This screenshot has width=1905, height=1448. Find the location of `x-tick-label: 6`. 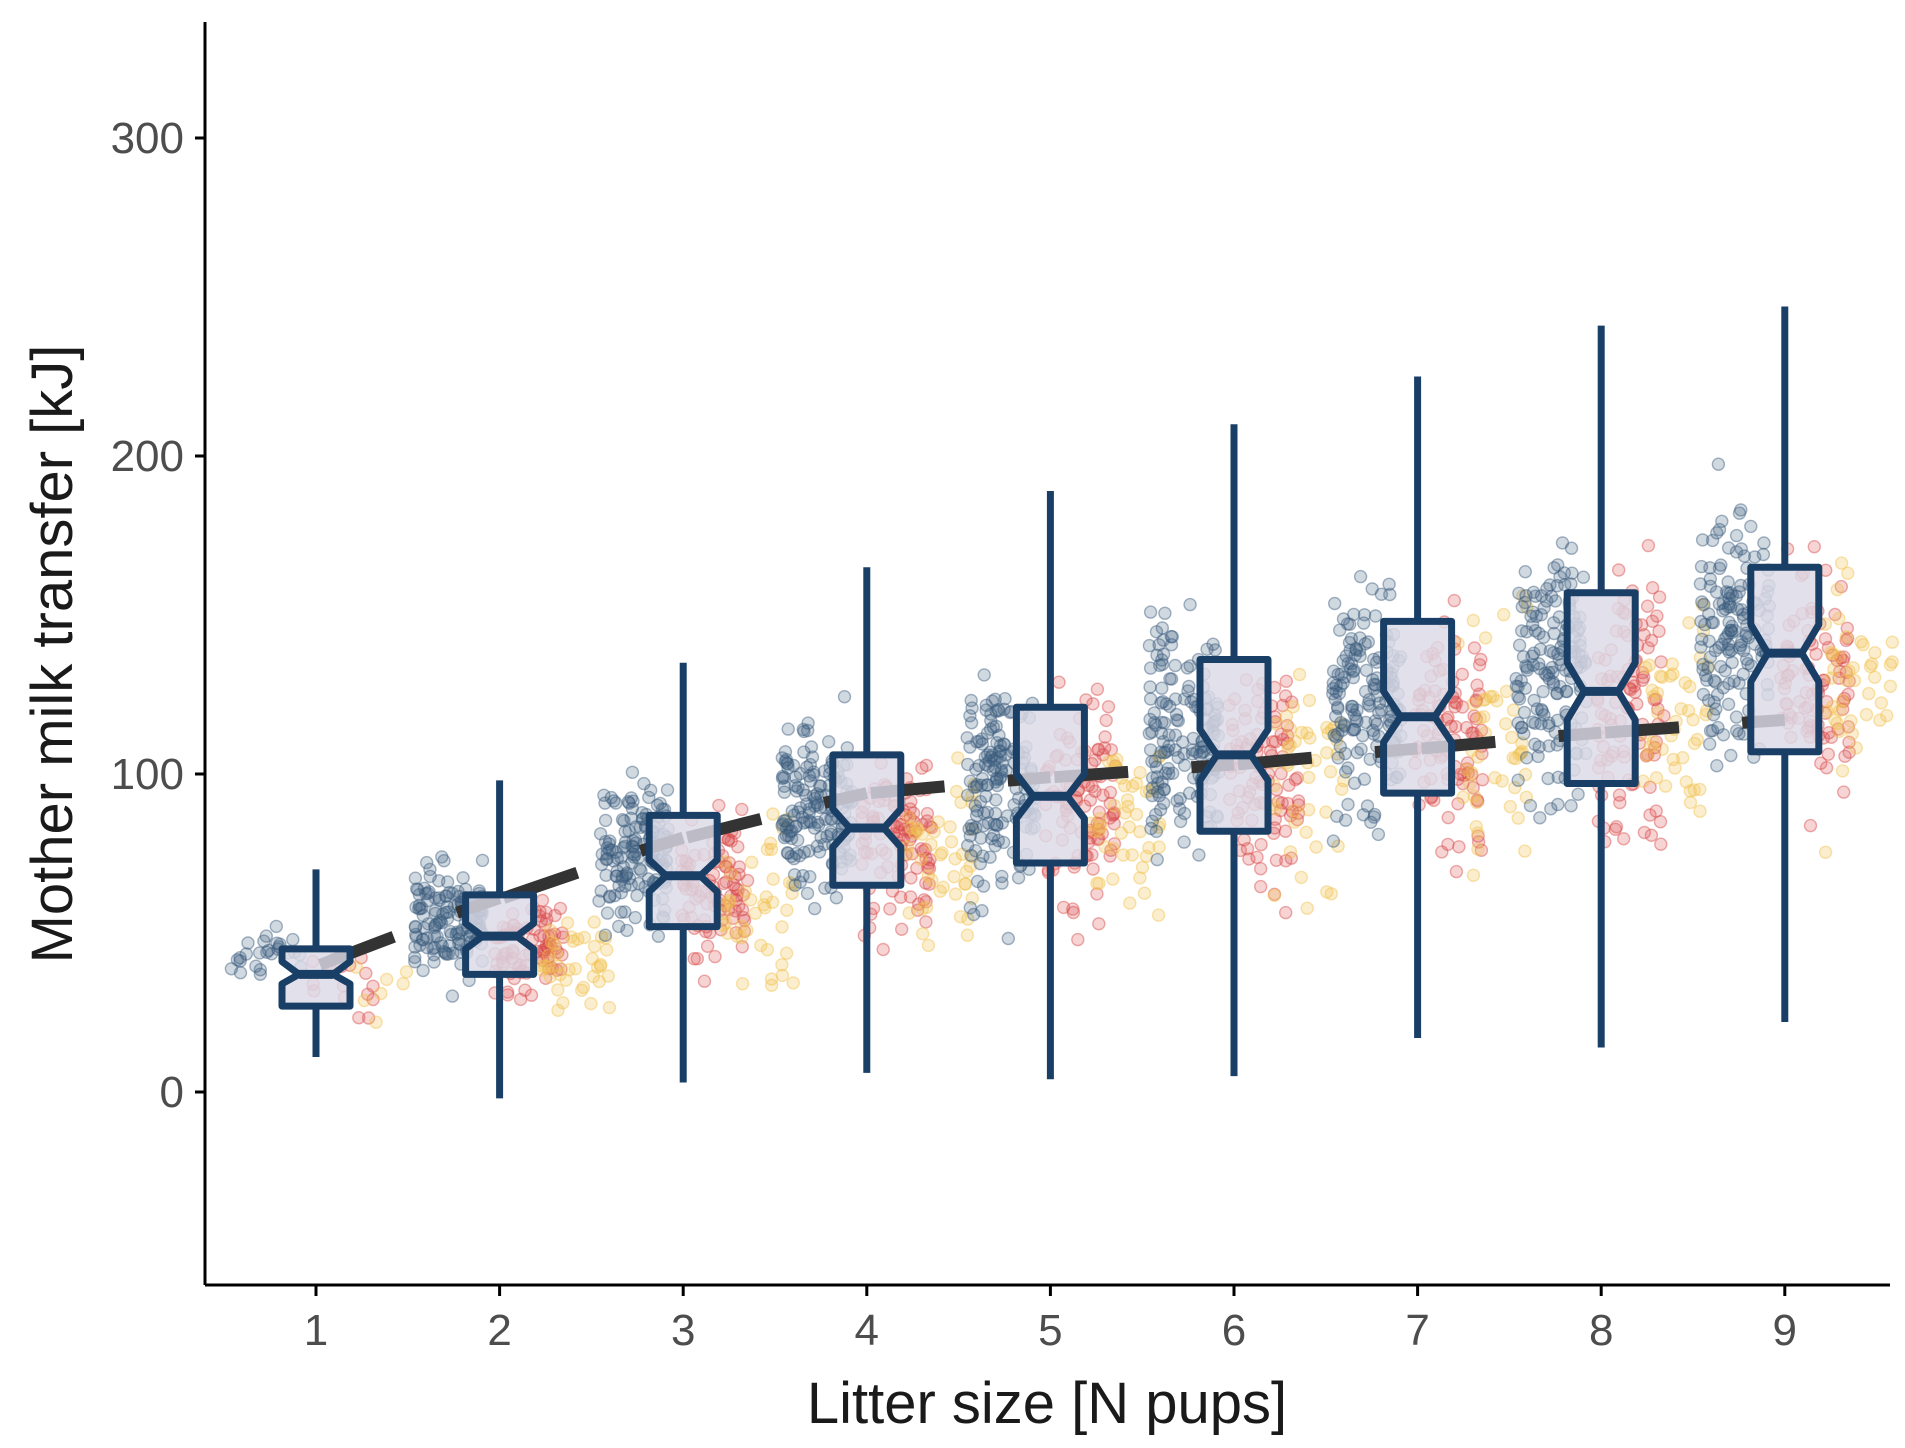

x-tick-label: 6 is located at coordinates (1234, 1330).